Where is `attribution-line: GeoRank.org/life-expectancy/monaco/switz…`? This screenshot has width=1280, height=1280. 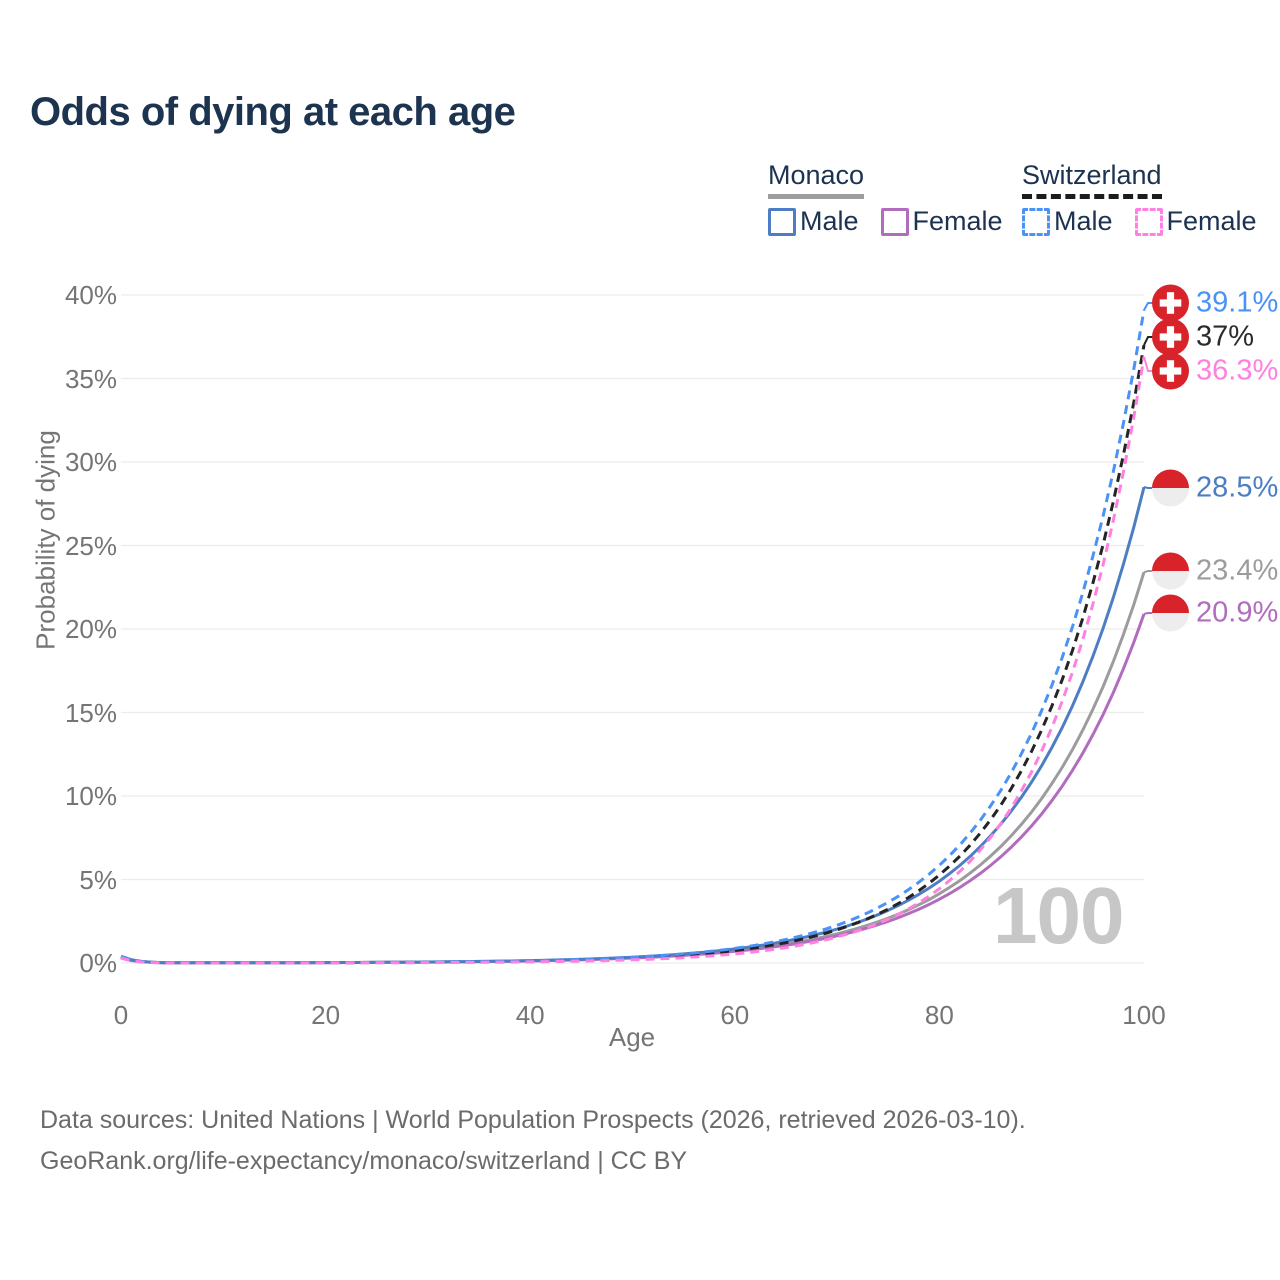 attribution-line: GeoRank.org/life-expectancy/monaco/switz… is located at coordinates (364, 1161).